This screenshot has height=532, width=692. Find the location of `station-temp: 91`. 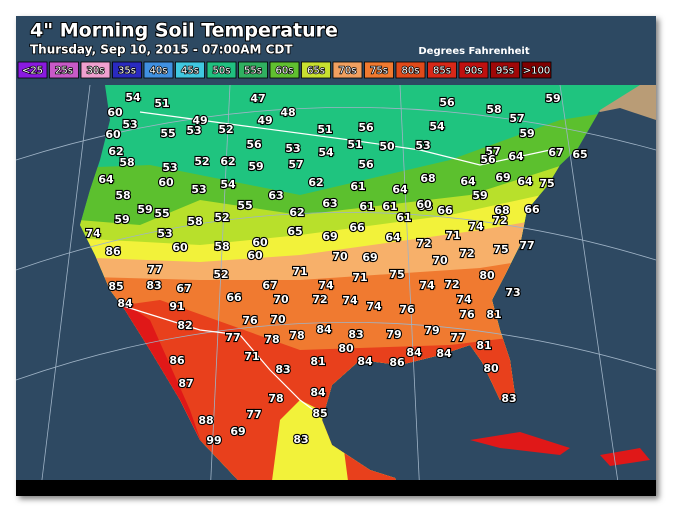

station-temp: 91 is located at coordinates (176, 306).